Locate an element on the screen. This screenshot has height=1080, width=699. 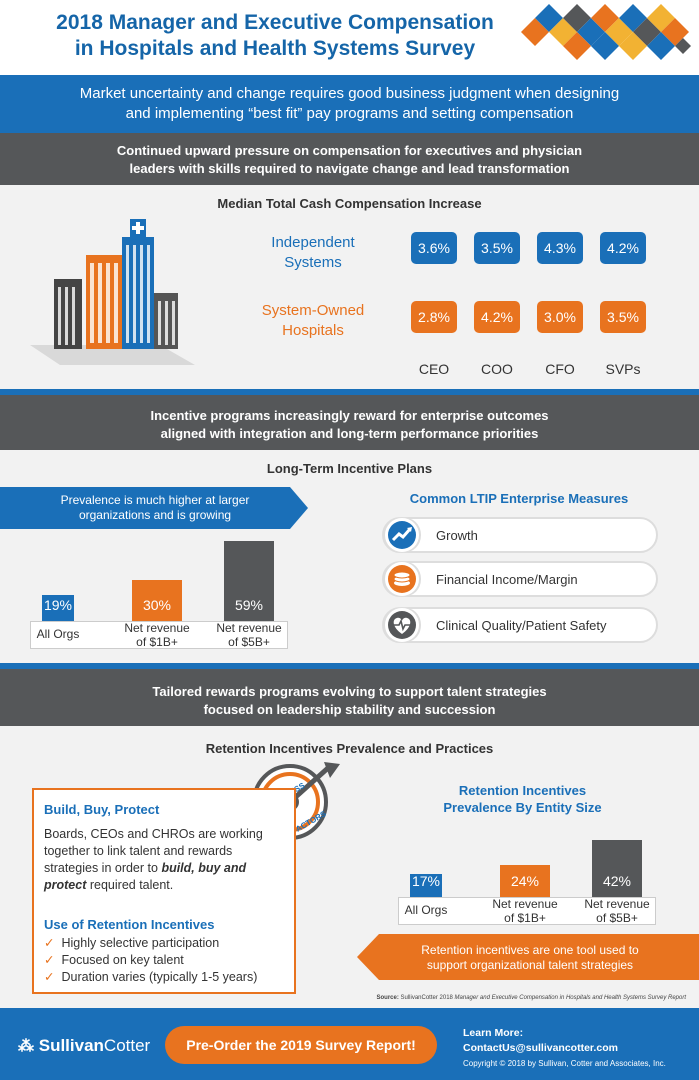
role-label-svps: SVPs is located at coordinates (623, 369).